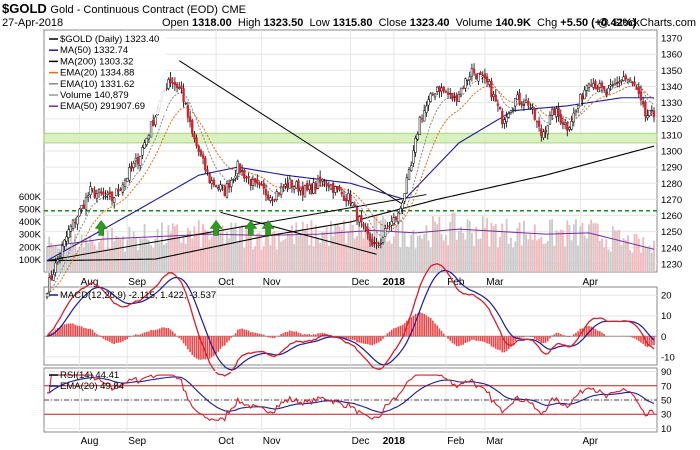 The height and width of the screenshot is (450, 700). Describe the element at coordinates (666, 296) in the screenshot. I see `macd-tick-label: 20` at that location.